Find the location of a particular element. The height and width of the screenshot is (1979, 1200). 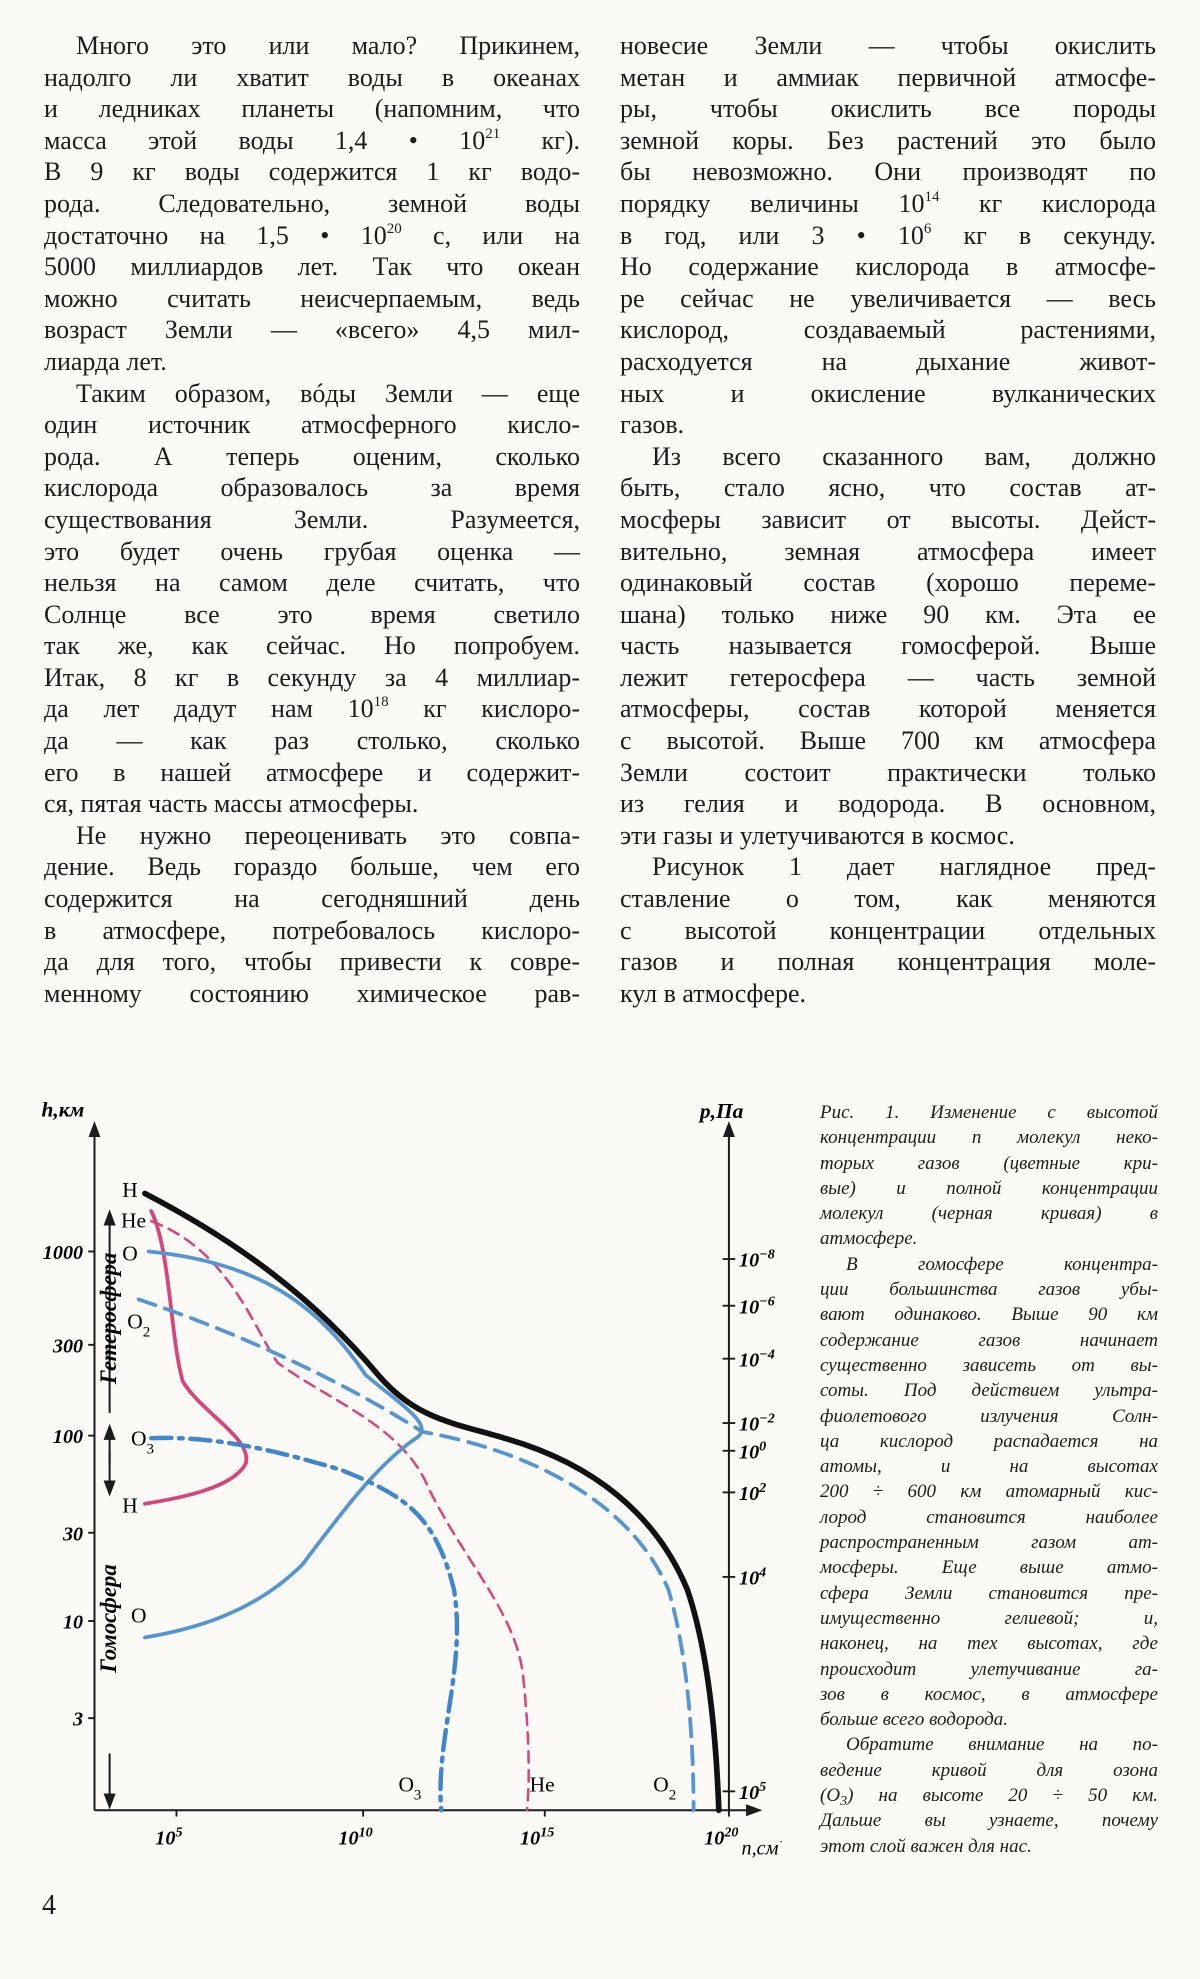

curve-label: O2 is located at coordinates (664, 1787).